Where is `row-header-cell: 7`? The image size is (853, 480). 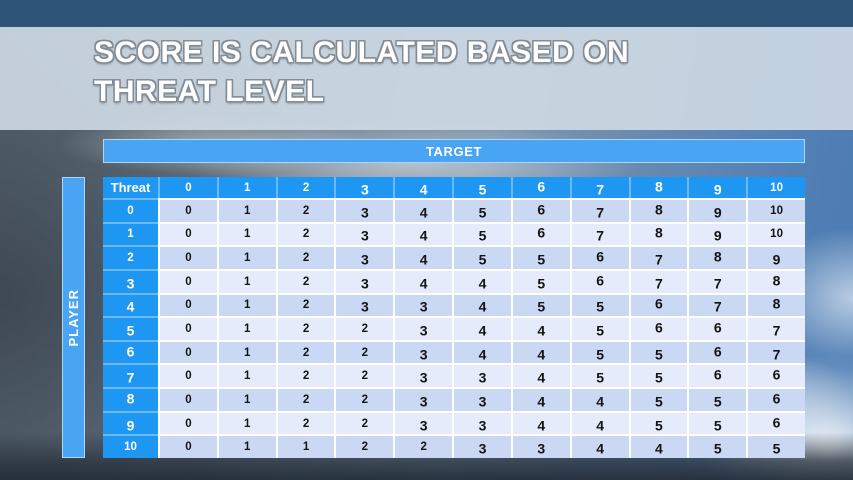 row-header-cell: 7 is located at coordinates (130, 375).